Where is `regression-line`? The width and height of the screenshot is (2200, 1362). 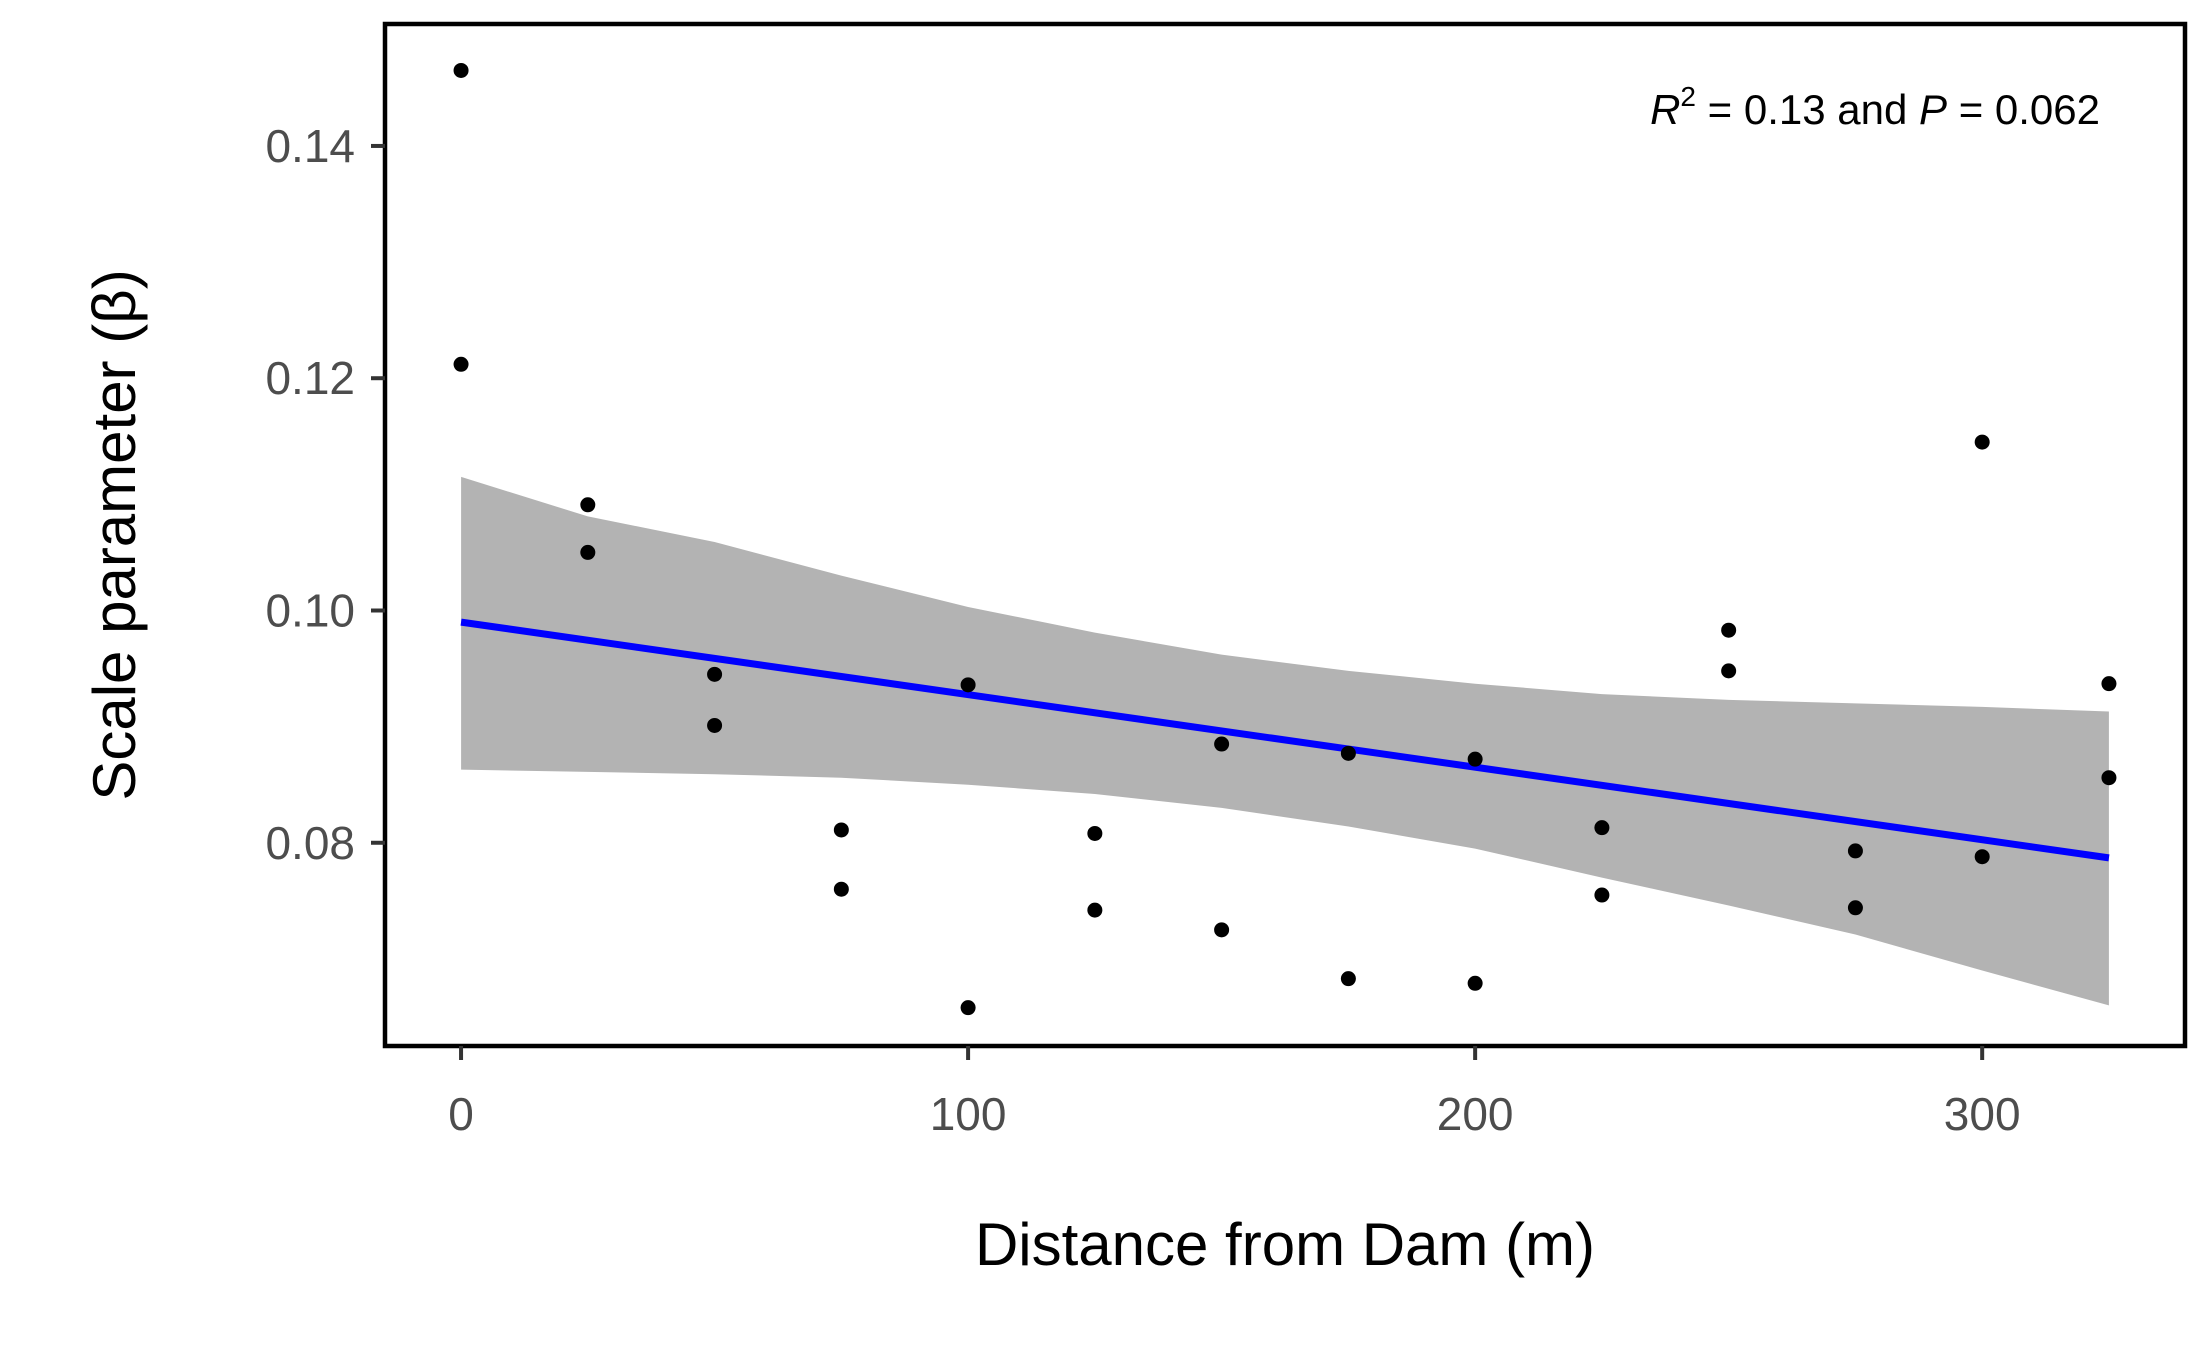
regression-line is located at coordinates (1285, 740).